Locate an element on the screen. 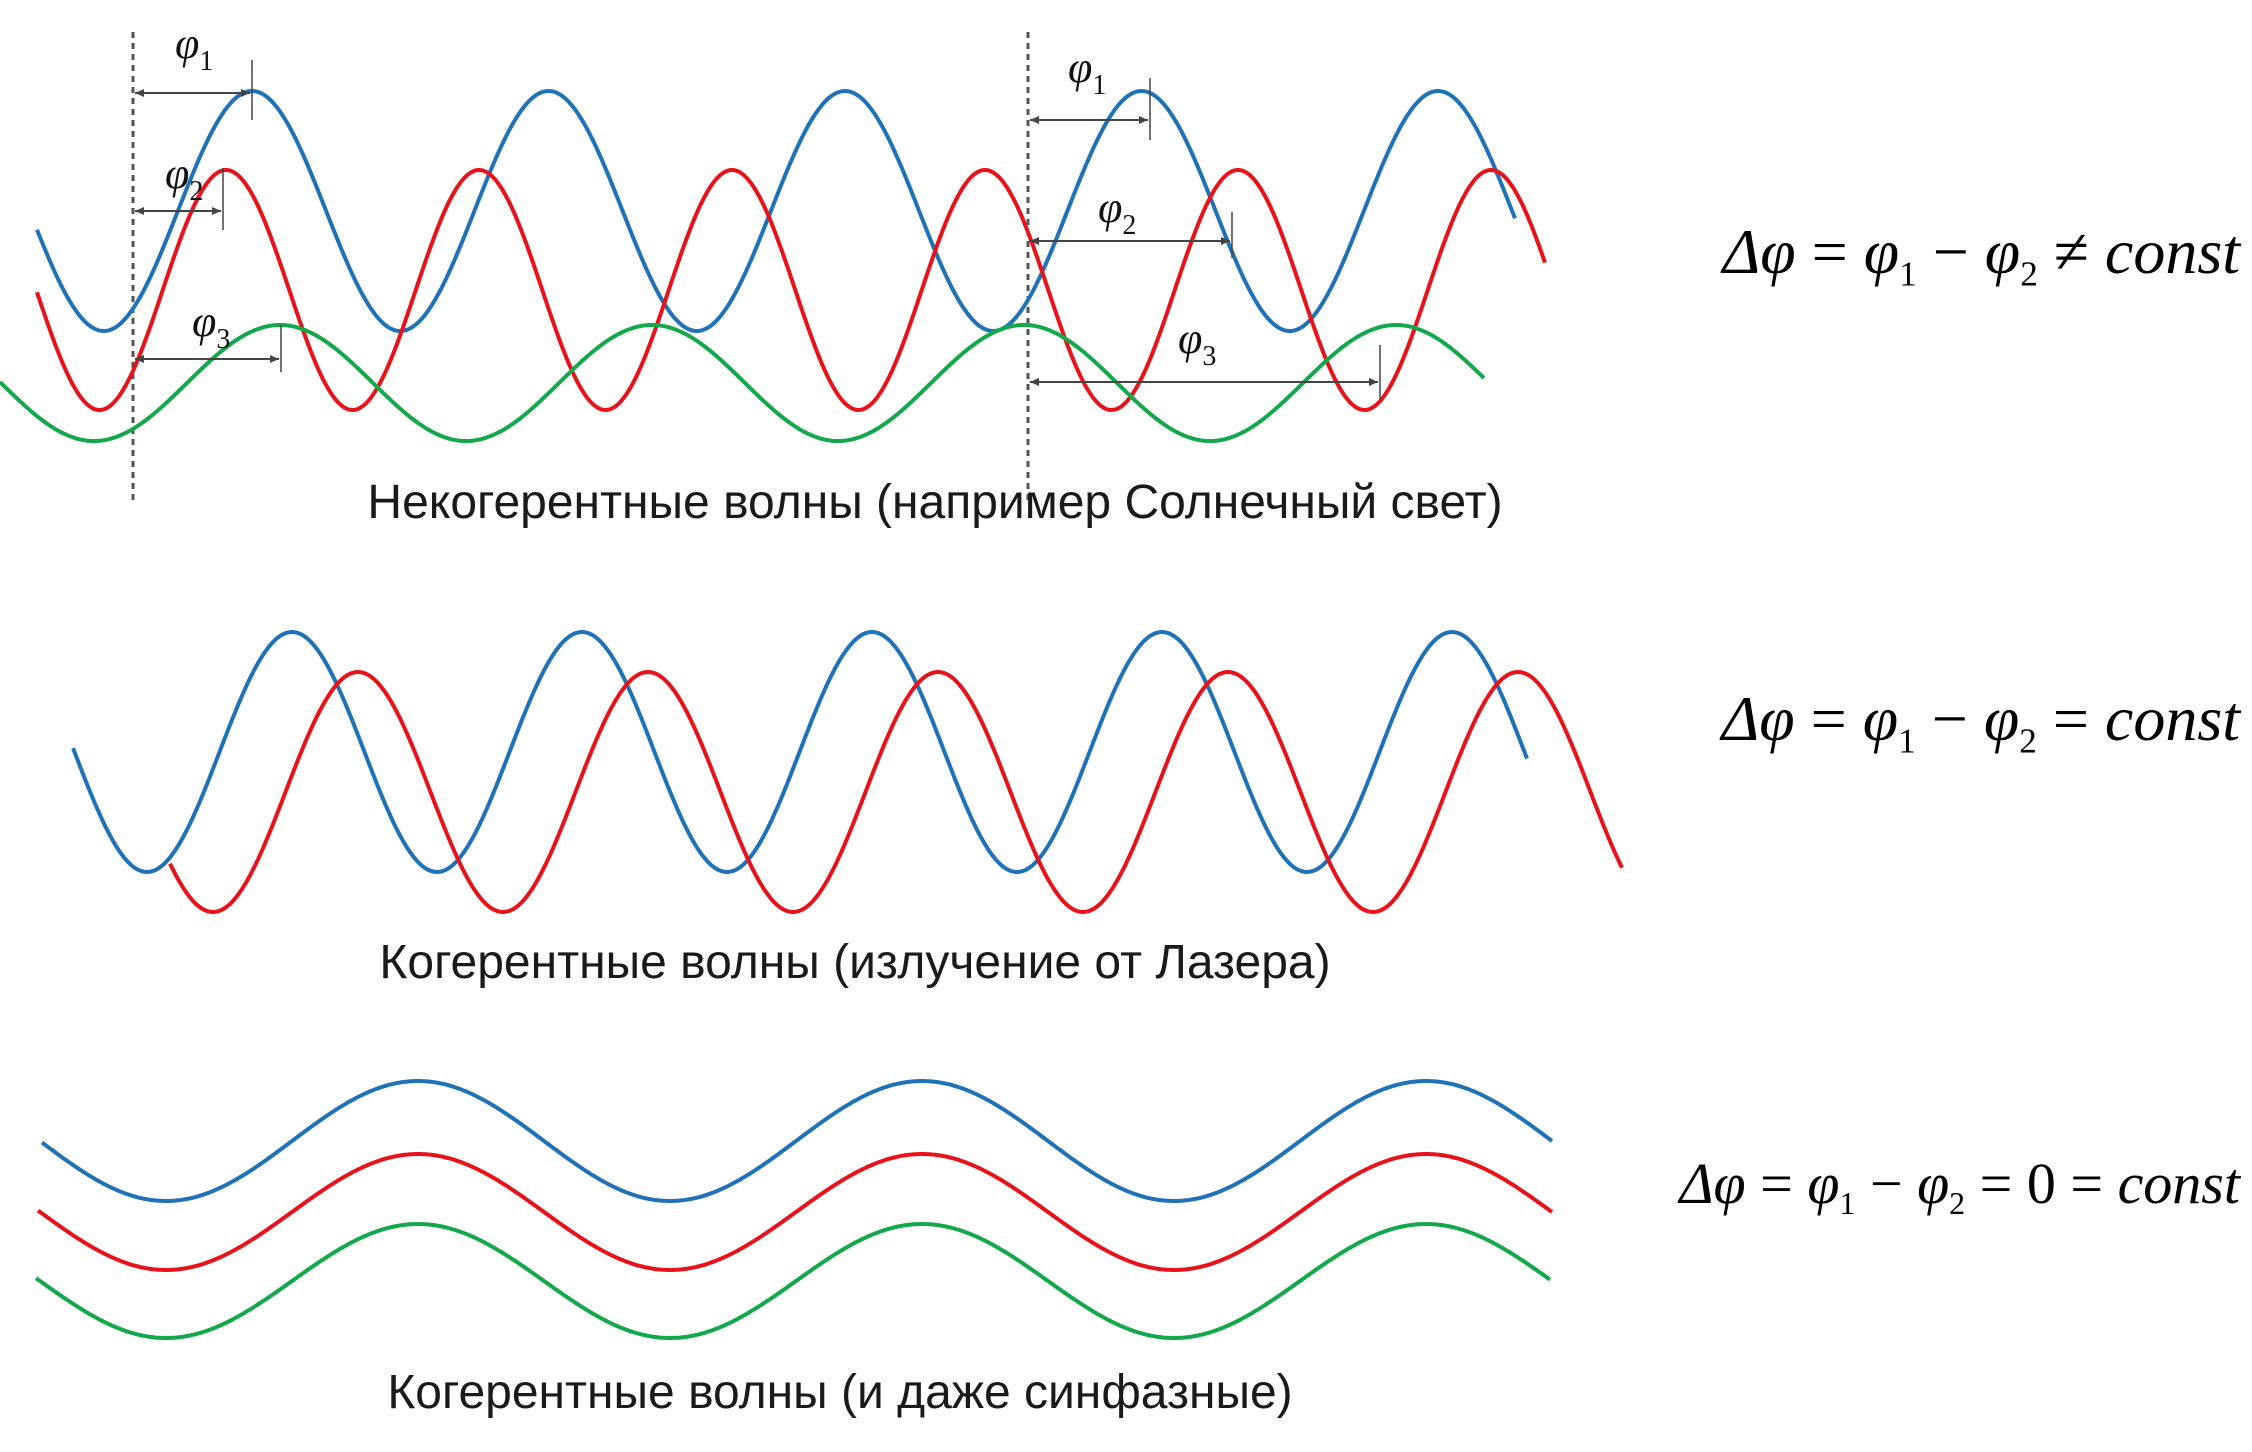 The width and height of the screenshot is (2252, 1452). in-phase-waves-panel is located at coordinates (794, 1209).